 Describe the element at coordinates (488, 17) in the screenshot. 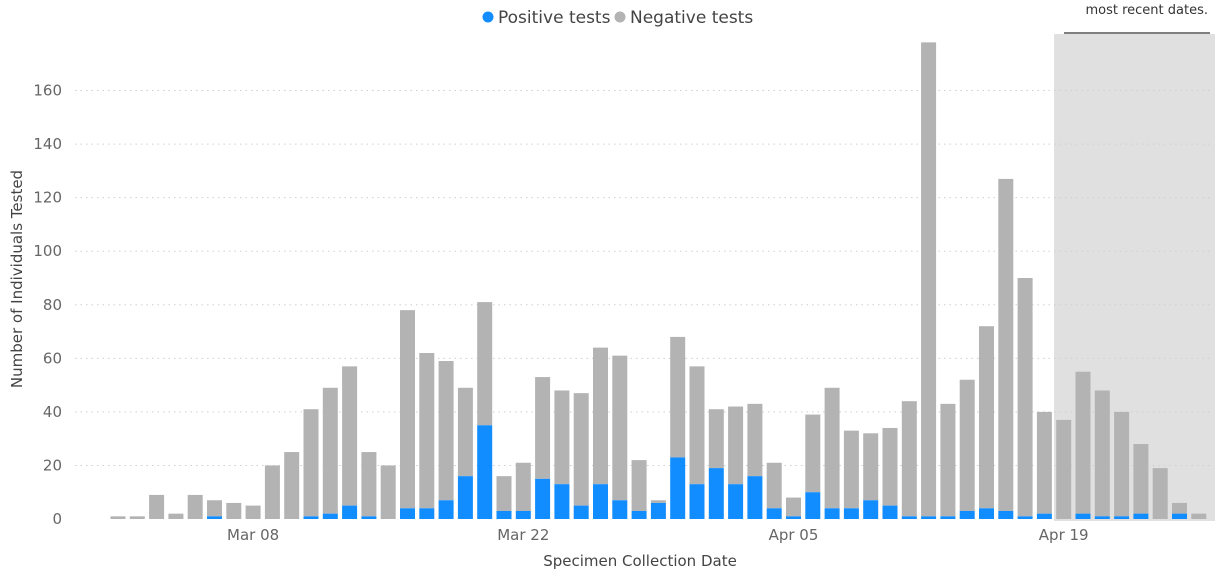

I see `legend-swatch-positive` at that location.